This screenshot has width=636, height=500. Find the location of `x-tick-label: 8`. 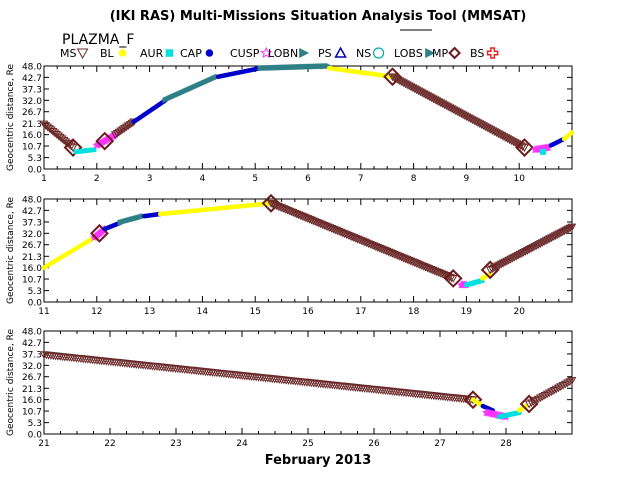

x-tick-label: 8 is located at coordinates (414, 179).